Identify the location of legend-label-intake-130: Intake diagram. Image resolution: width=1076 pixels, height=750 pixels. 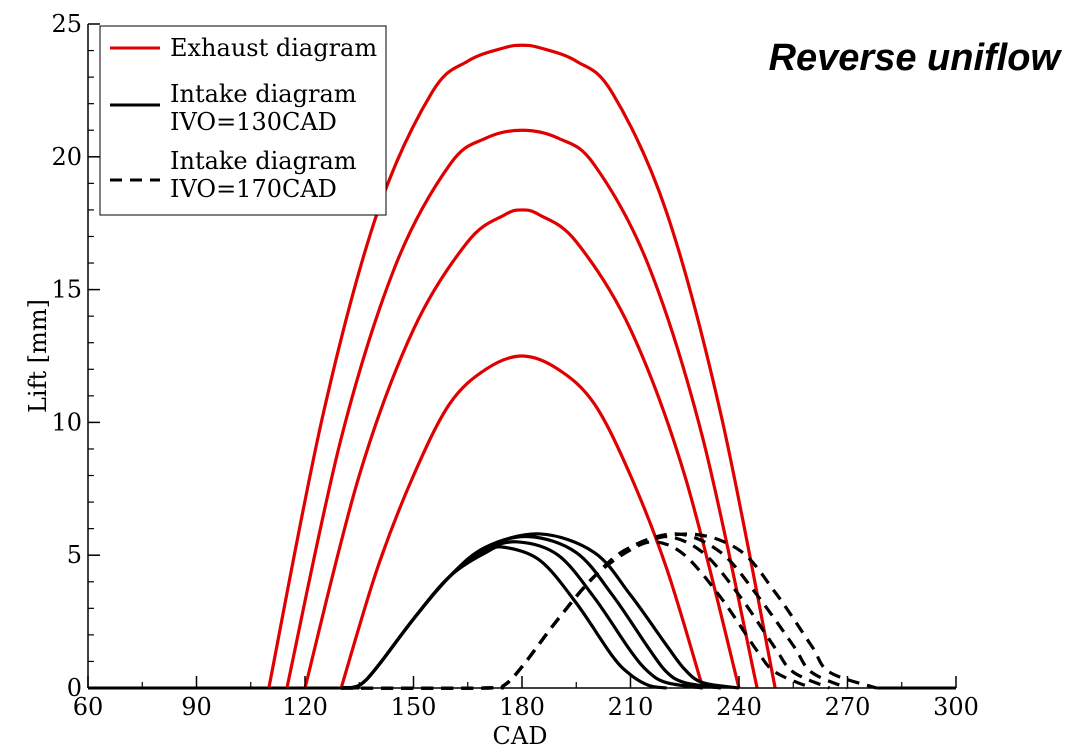
(263, 94).